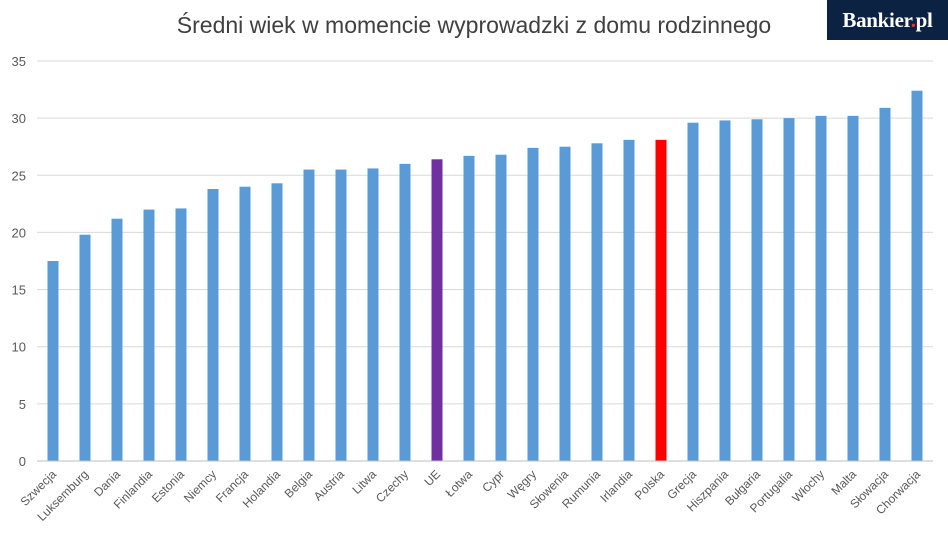 The height and width of the screenshot is (543, 948). What do you see at coordinates (432, 478) in the screenshot?
I see `x-tick-label: UE` at bounding box center [432, 478].